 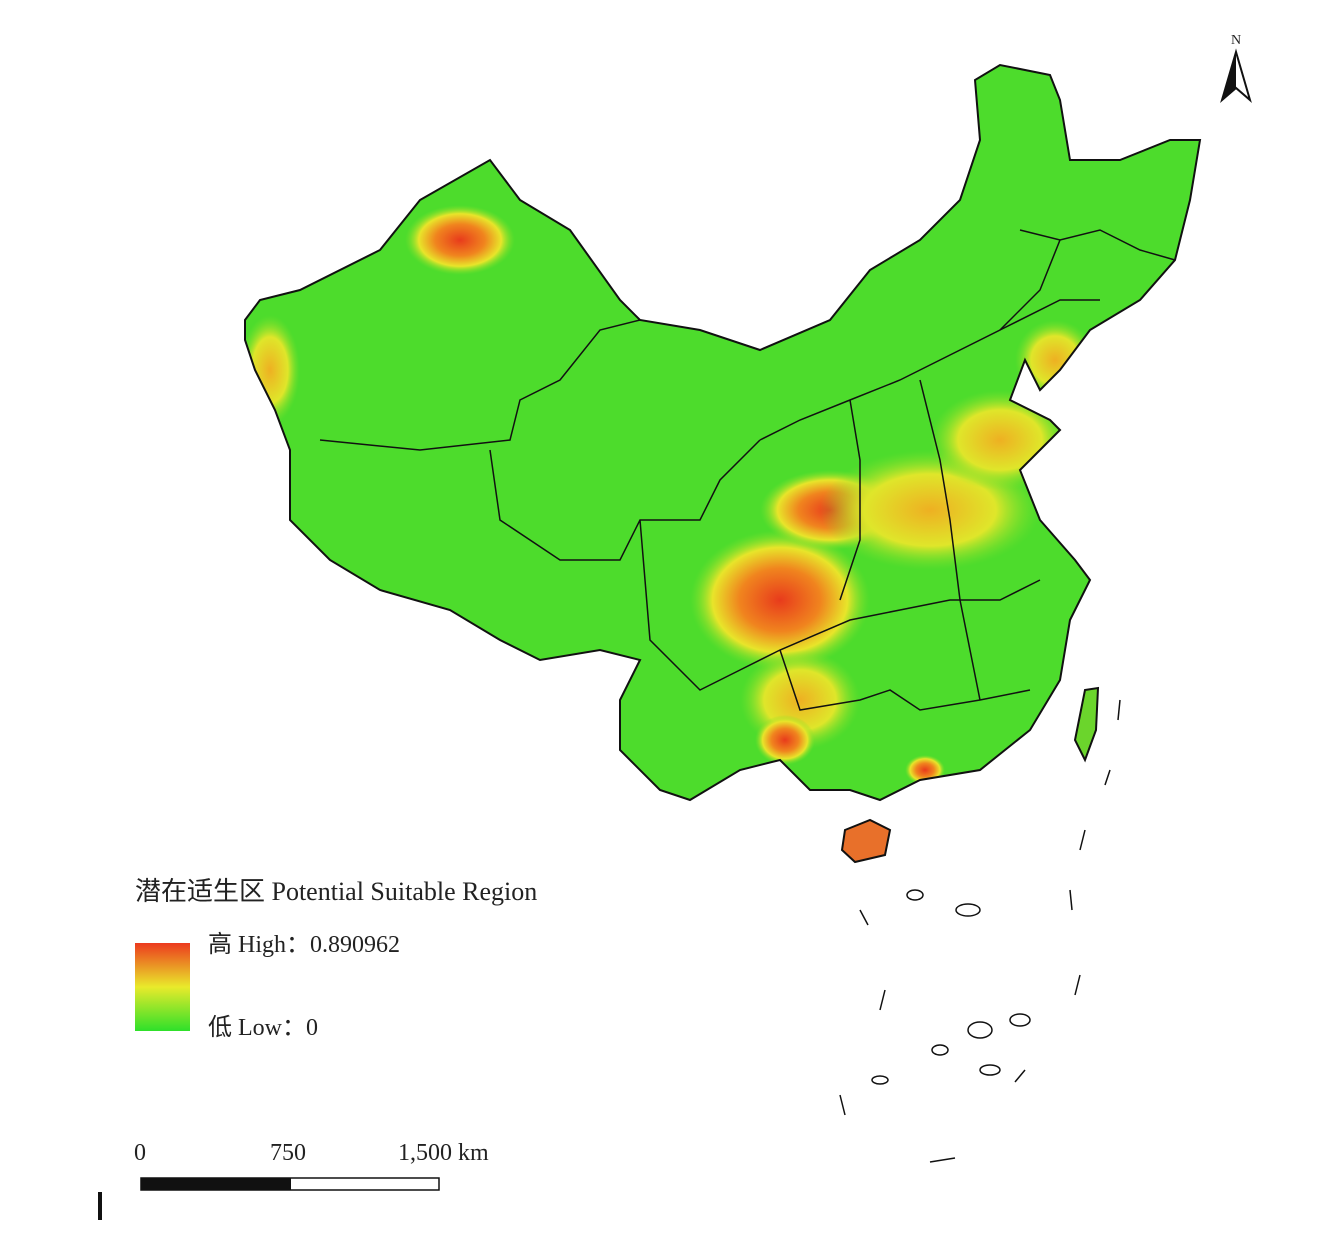 I want to click on legend-title: 潜在适生区 Potential Suitable Region, so click(x=336, y=891).